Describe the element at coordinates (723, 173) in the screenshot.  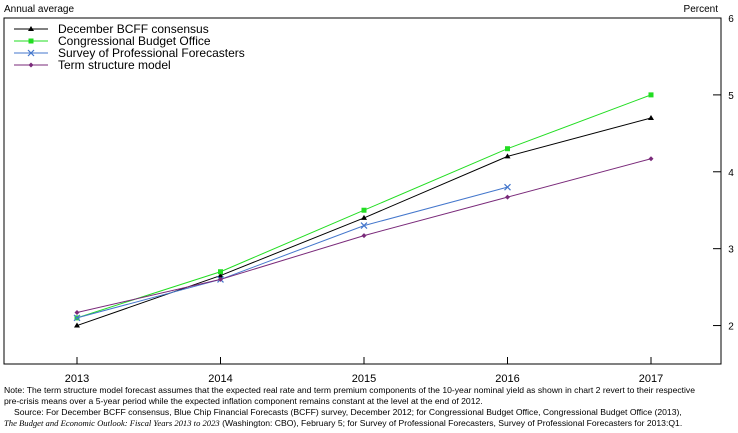
I see `y-axis-ticks: 2 3 4 5 6` at that location.